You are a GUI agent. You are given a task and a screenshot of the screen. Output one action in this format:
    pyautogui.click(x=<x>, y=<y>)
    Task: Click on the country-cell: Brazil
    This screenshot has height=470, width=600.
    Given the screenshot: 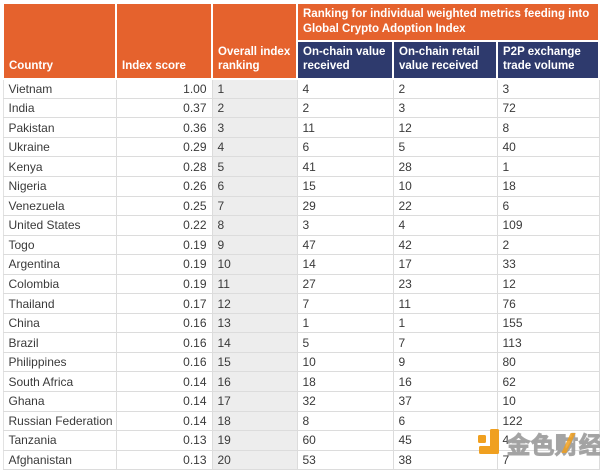 What is the action you would take?
    pyautogui.click(x=59, y=342)
    